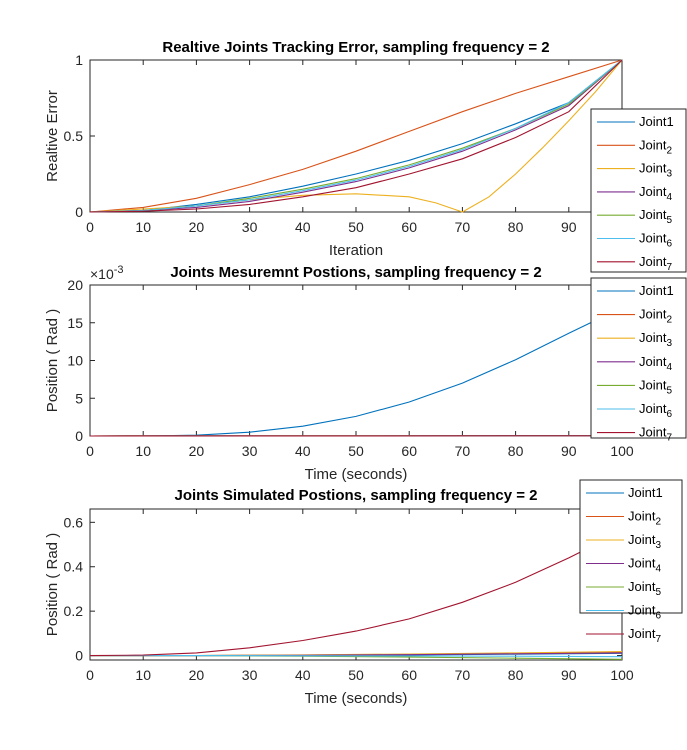  Describe the element at coordinates (356, 250) in the screenshot. I see `x-axis-label: Iteration` at that location.